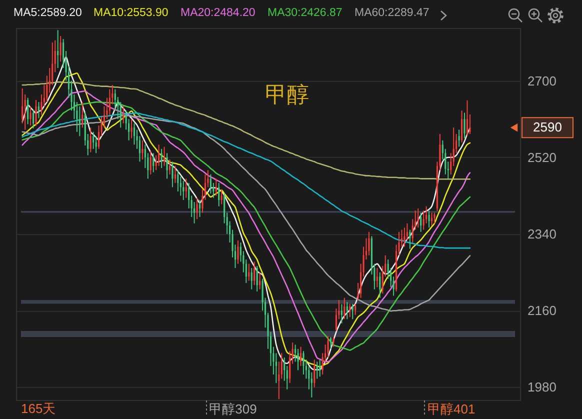 This screenshot has width=582, height=419. I want to click on text: 甲醇, so click(287, 94).